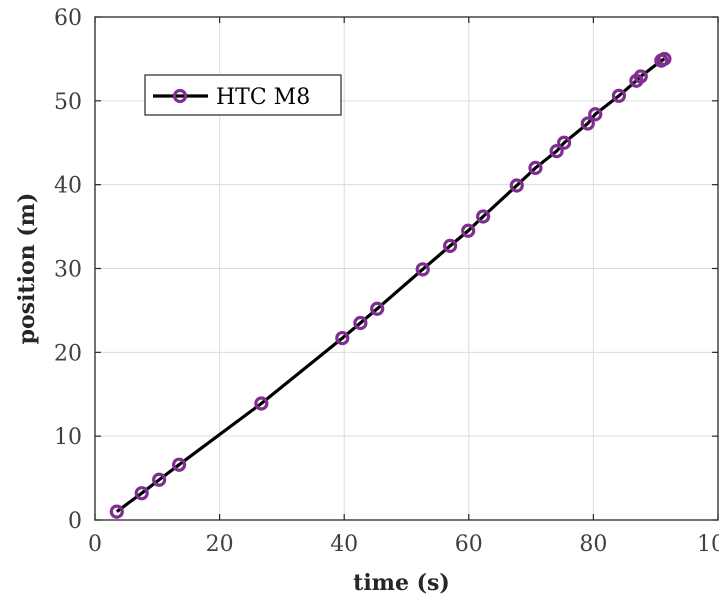  What do you see at coordinates (263, 97) in the screenshot?
I see `legend-entry-label: HTC M8` at bounding box center [263, 97].